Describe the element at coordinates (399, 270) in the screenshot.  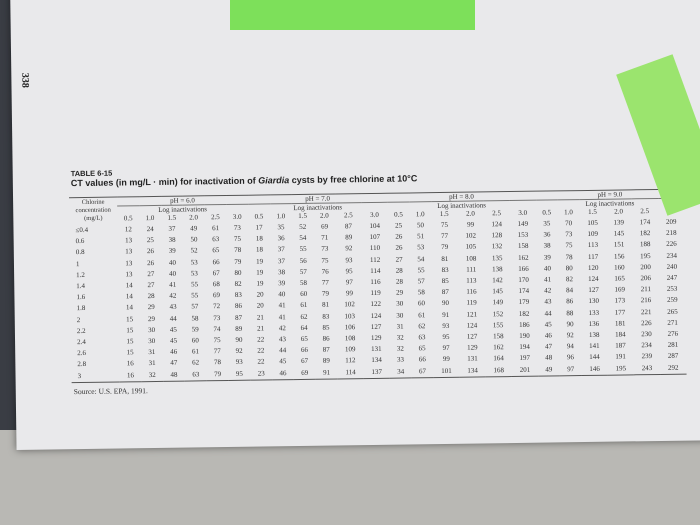
I see `cell: 28` at that location.